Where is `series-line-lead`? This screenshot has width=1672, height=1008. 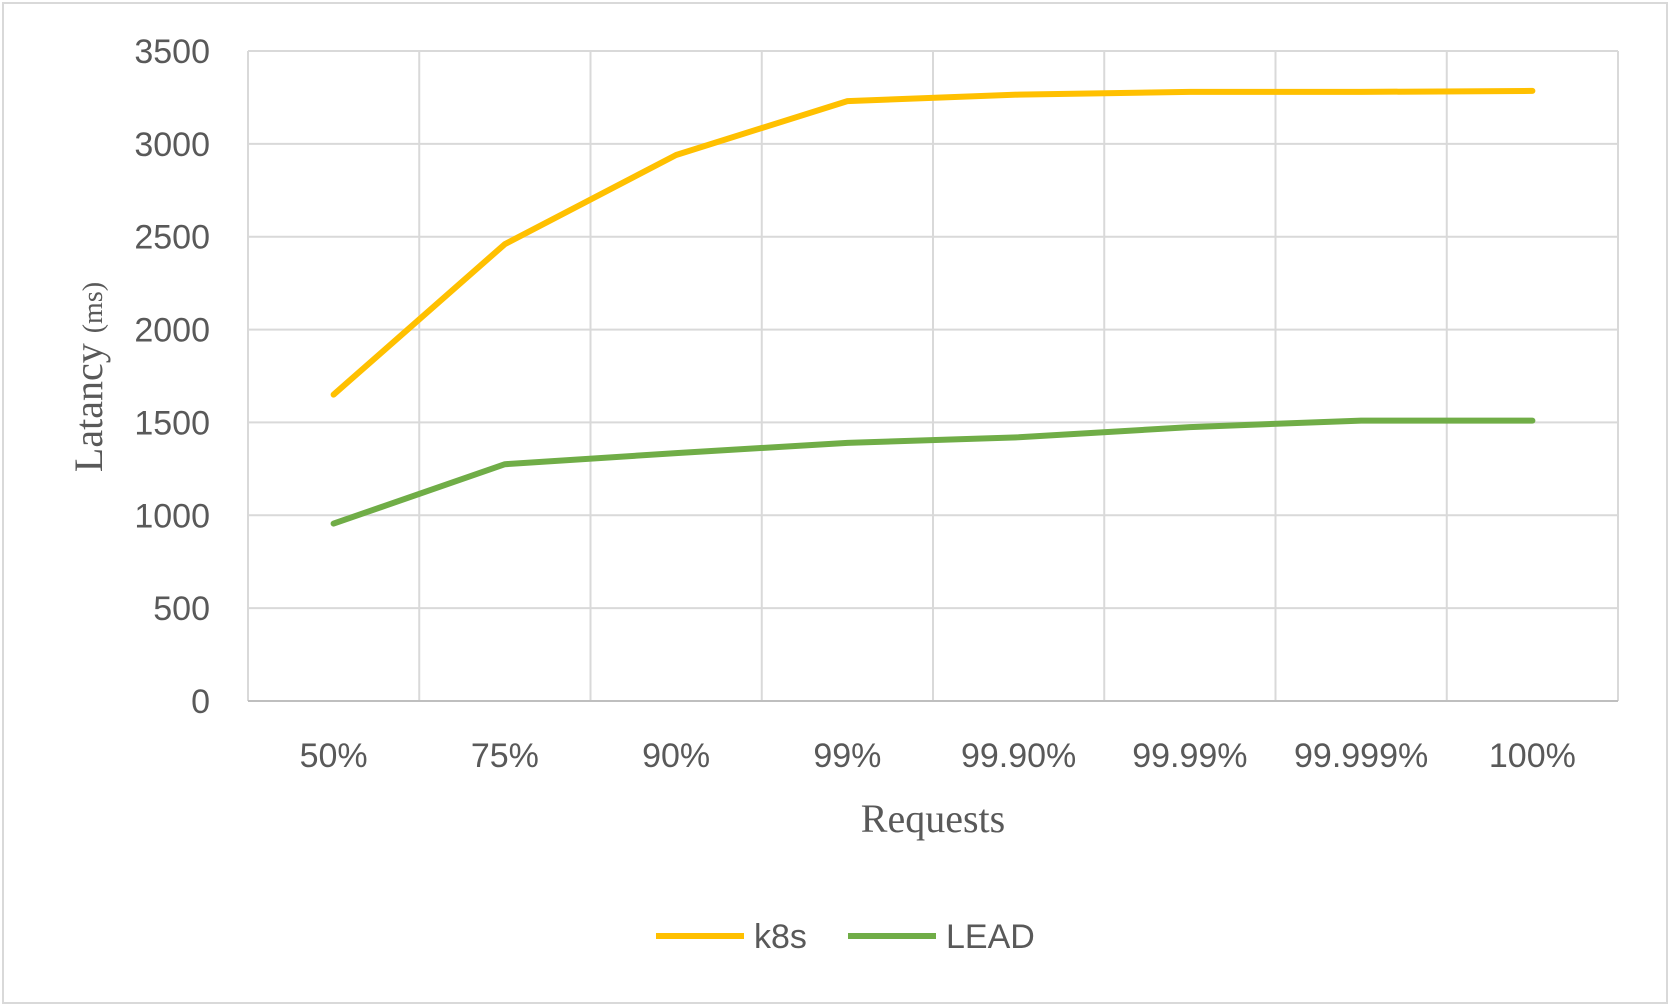
series-line-lead is located at coordinates (933, 472).